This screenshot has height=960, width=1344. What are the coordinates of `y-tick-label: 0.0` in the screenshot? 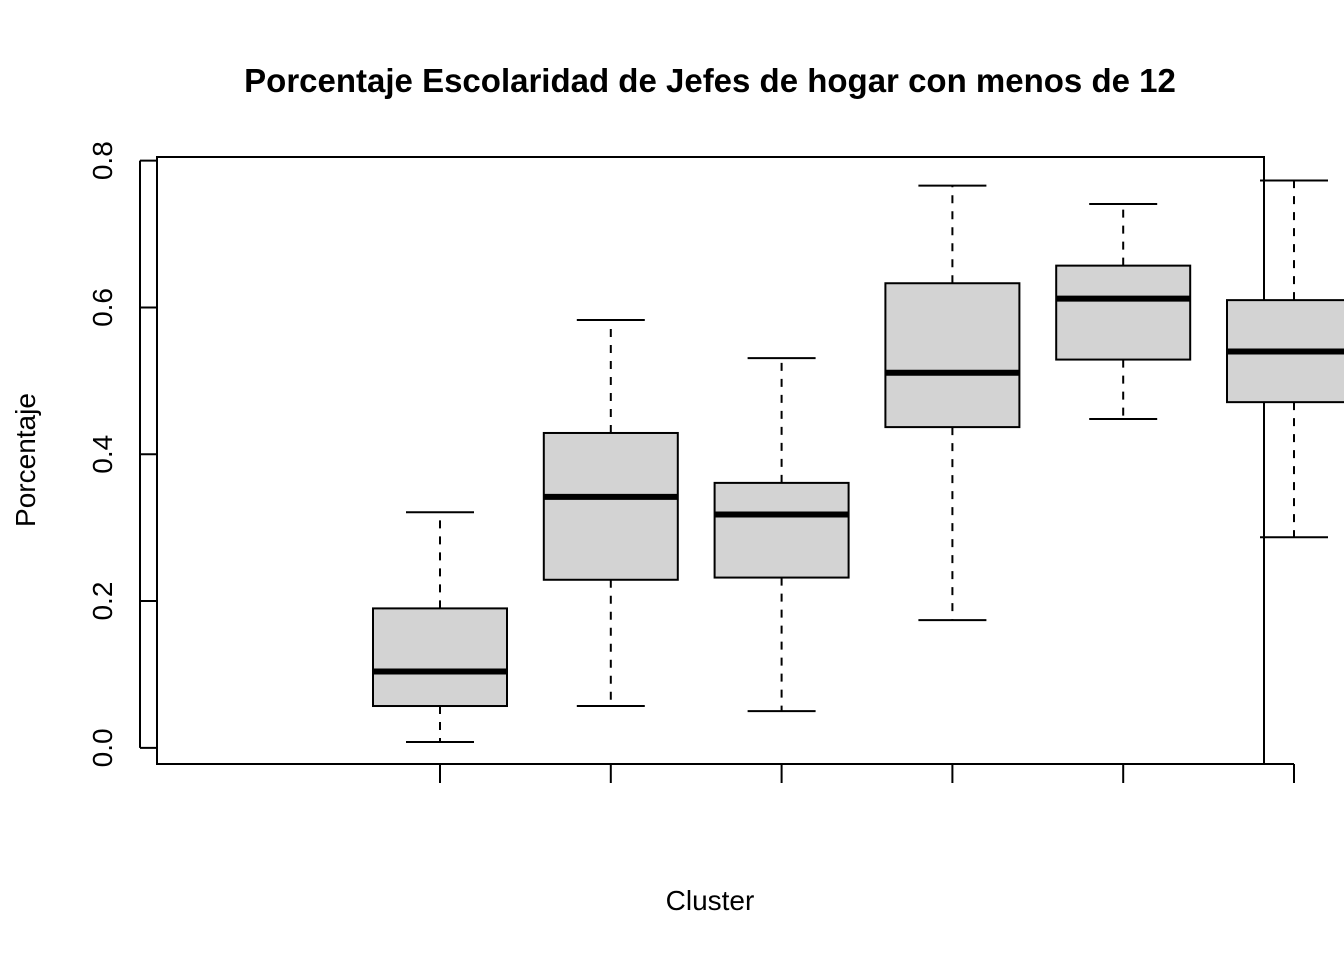 It's located at (102, 747).